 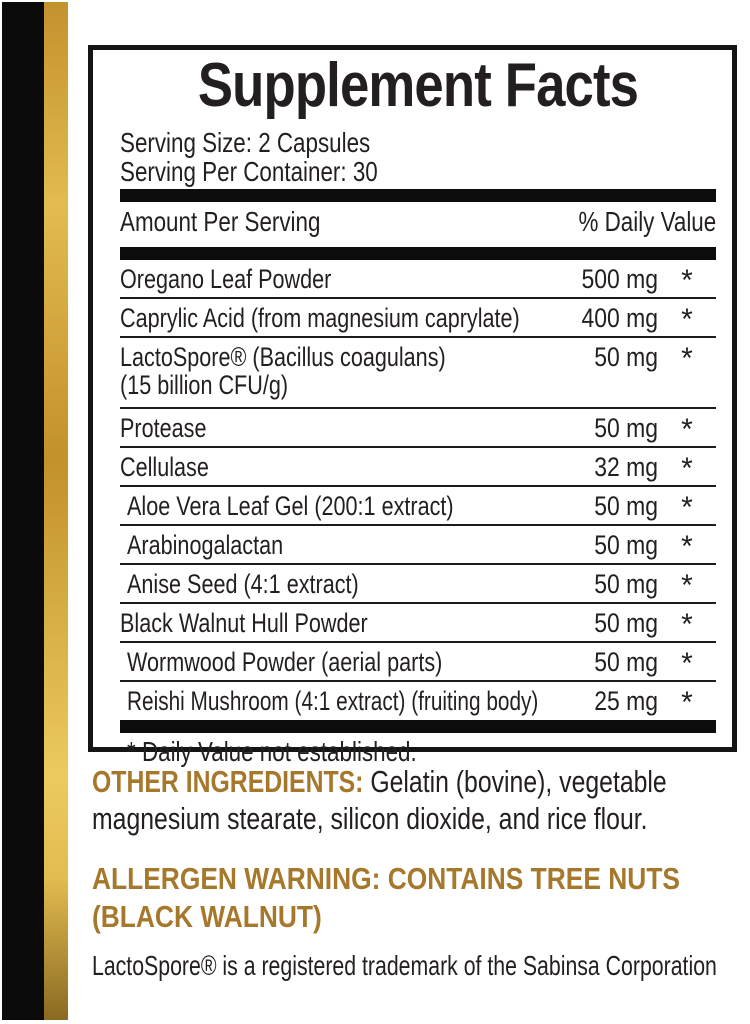 What do you see at coordinates (56, 511) in the screenshot?
I see `left-gold-stripe` at bounding box center [56, 511].